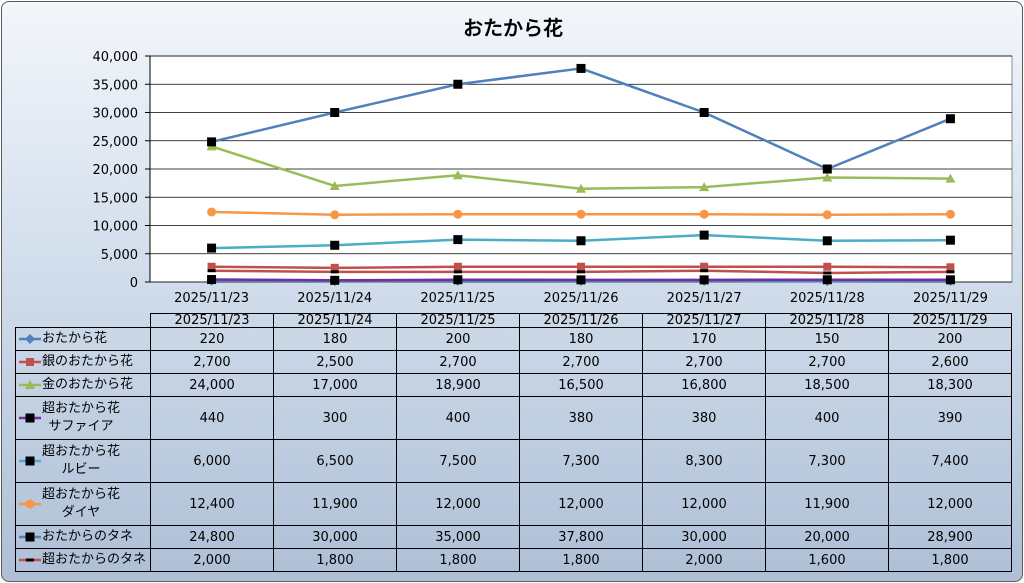 The height and width of the screenshot is (583, 1024). I want to click on series-label-cell: おたから花, so click(83, 339).